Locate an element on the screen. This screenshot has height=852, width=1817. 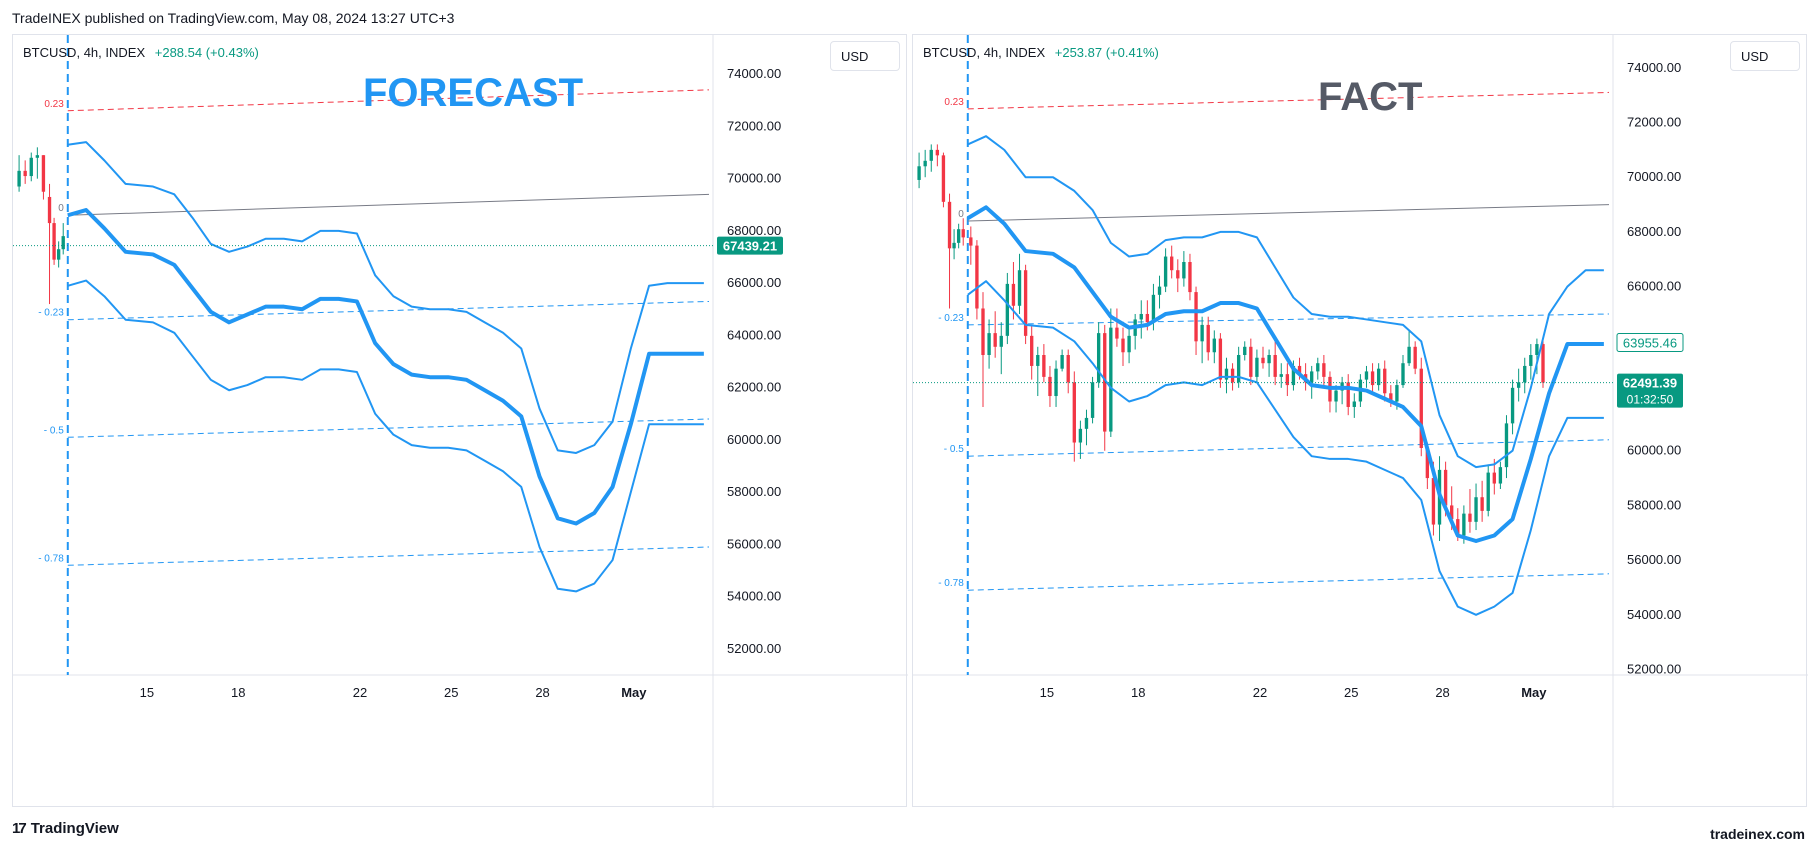
x-tick-label: May is located at coordinates (634, 692).